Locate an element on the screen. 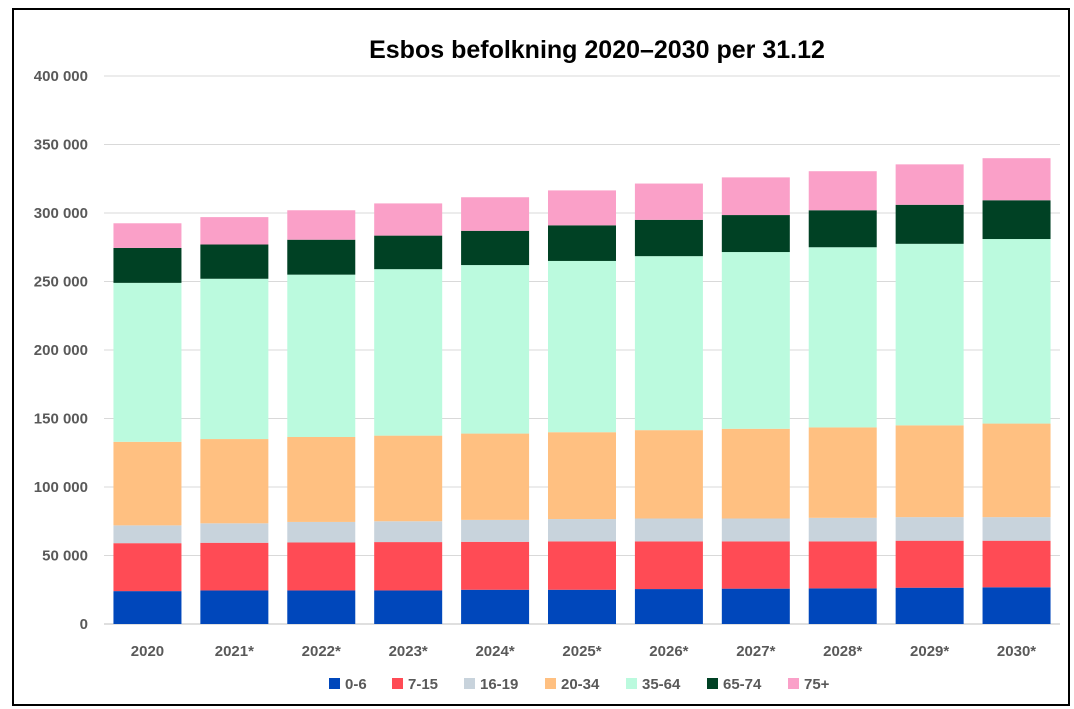  y-tick-label: 350 000 is located at coordinates (61, 145).